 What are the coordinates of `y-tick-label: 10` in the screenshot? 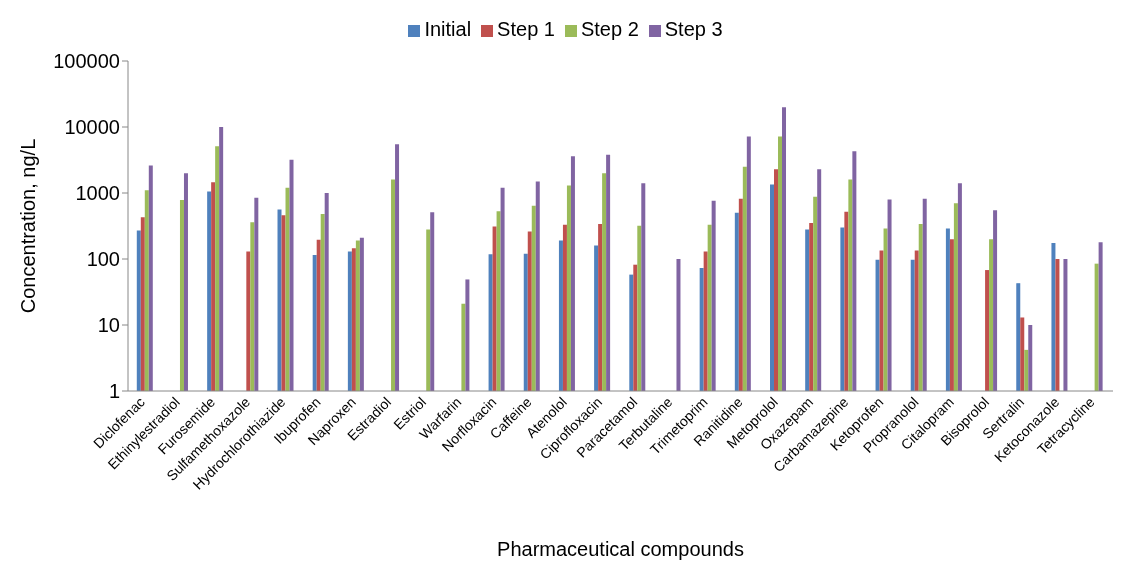 It's located at (108, 325).